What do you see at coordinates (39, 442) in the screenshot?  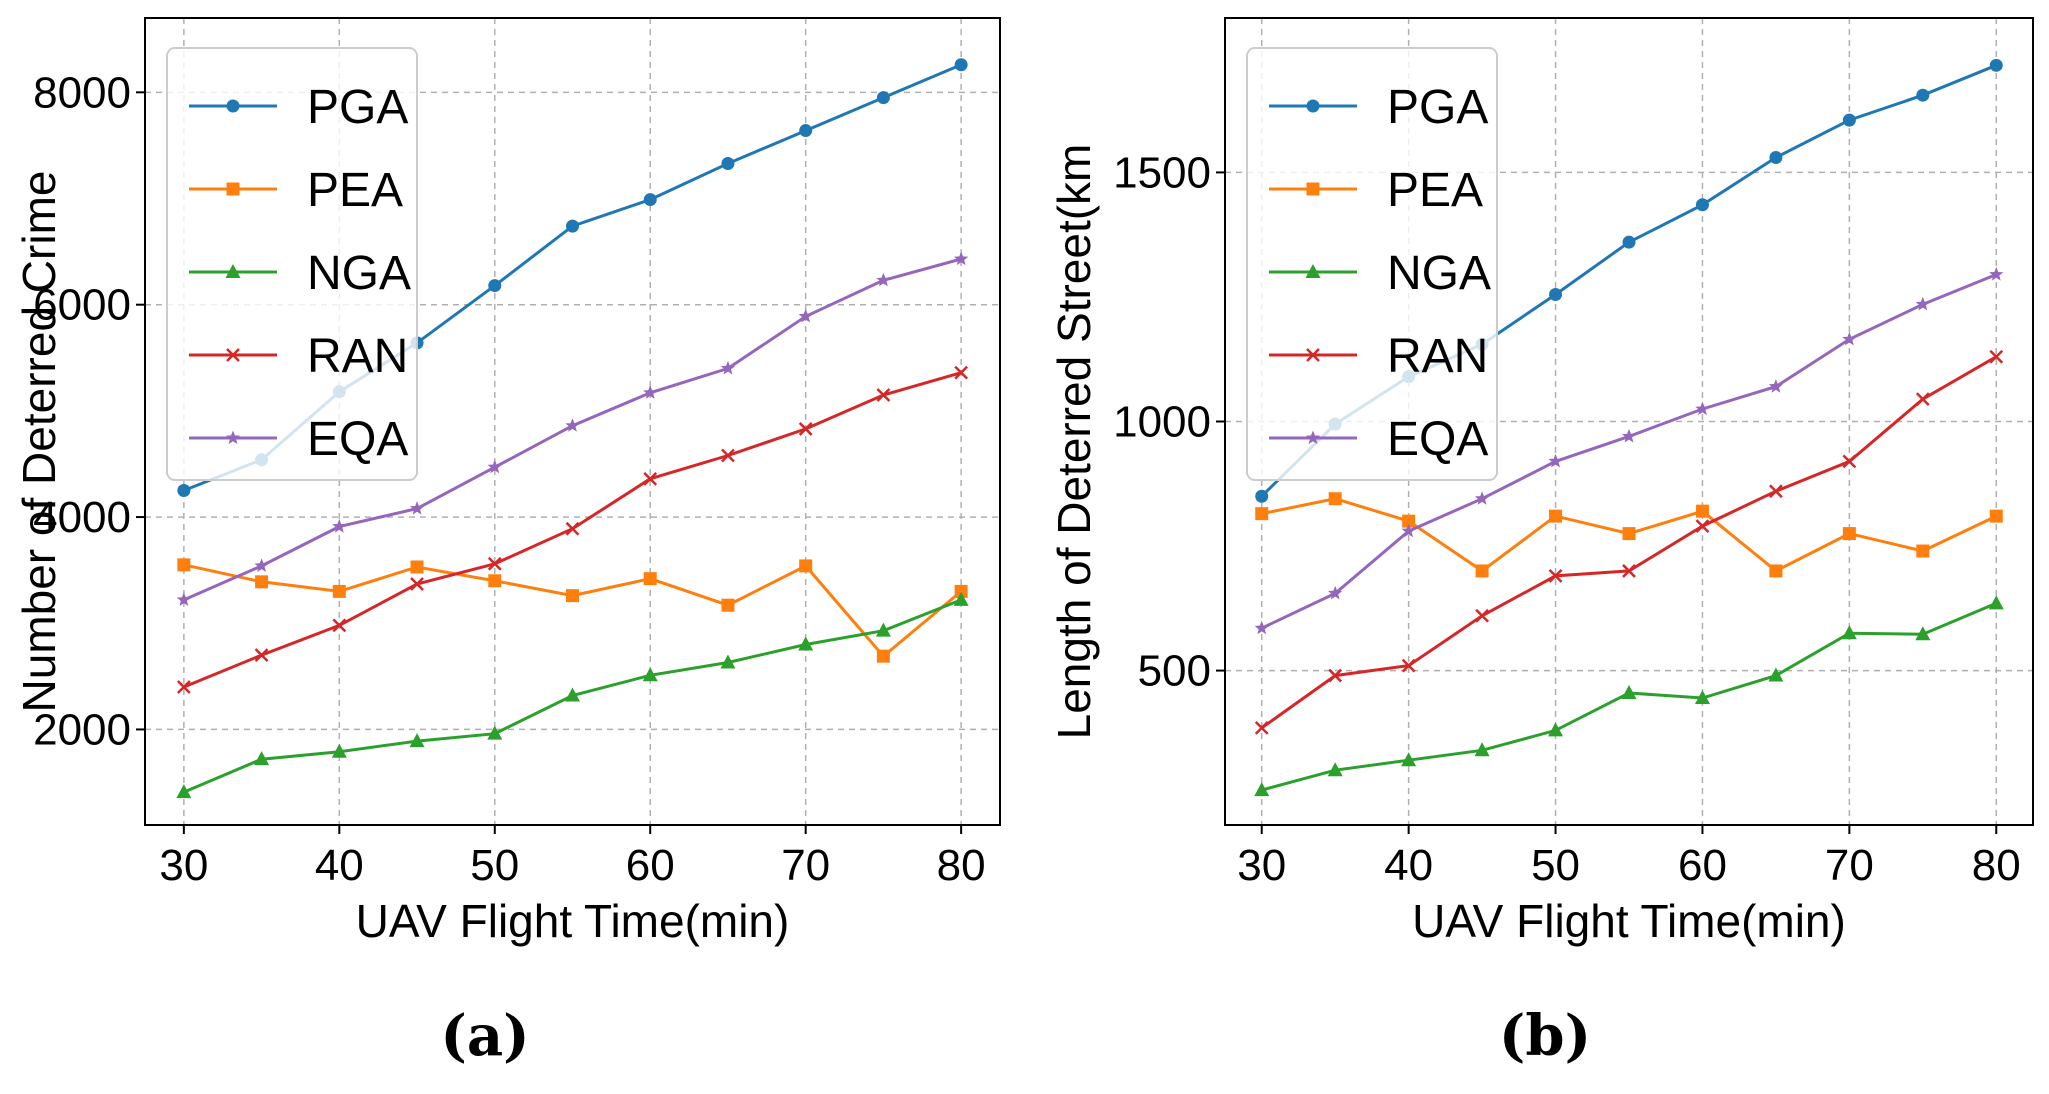 I see `y-axis-label: Number of Deterred Crime` at bounding box center [39, 442].